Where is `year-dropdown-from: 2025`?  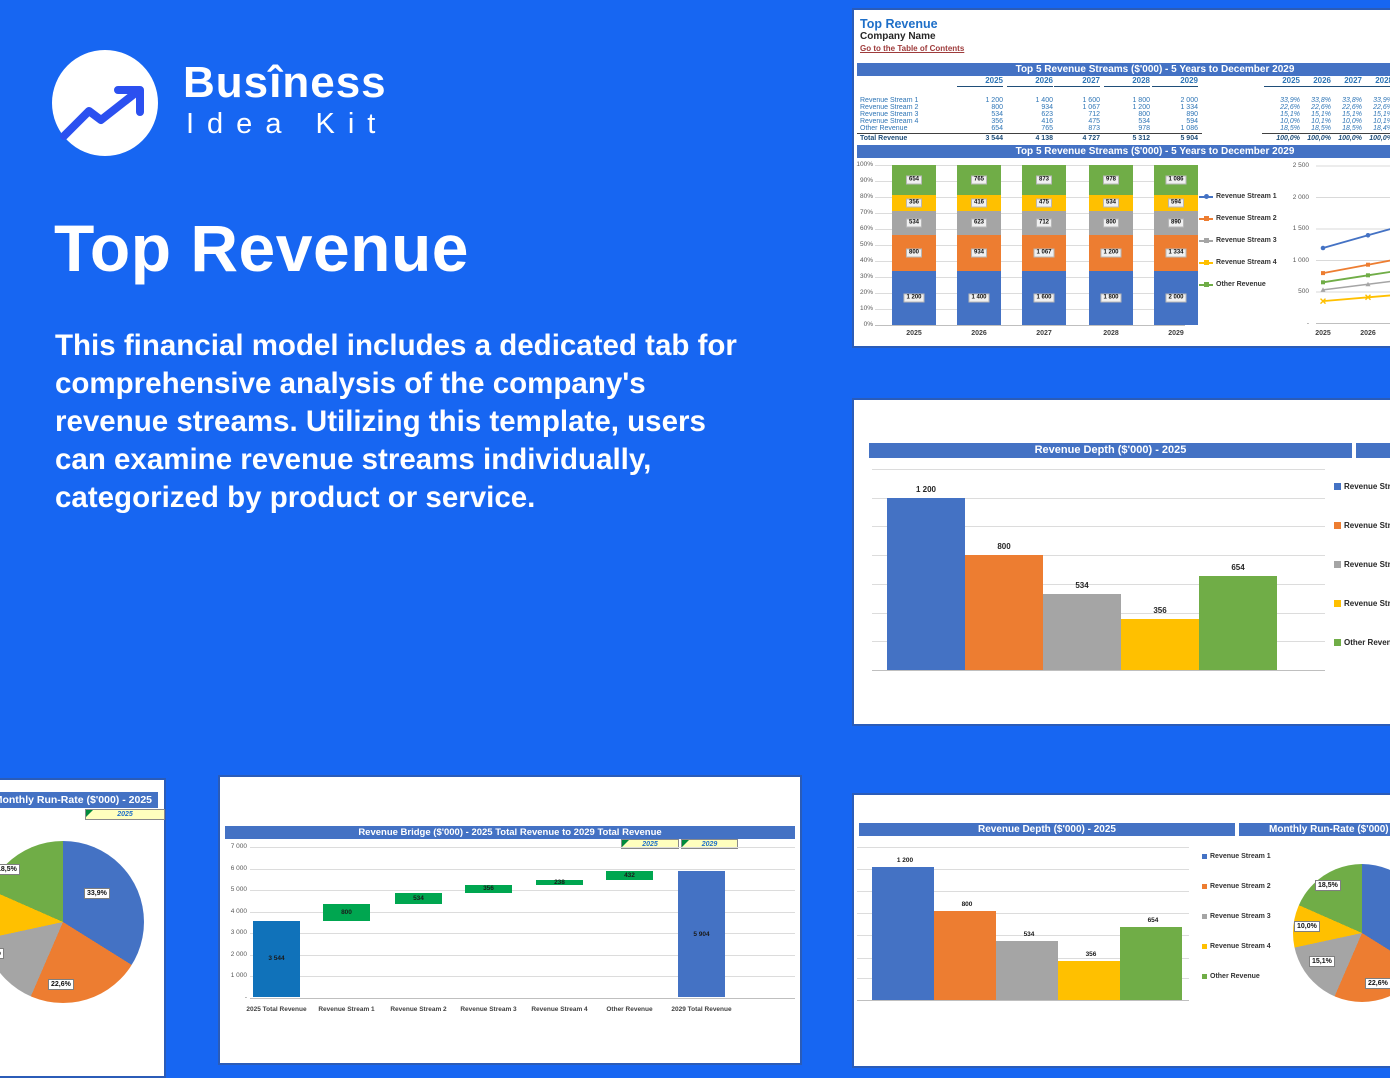 year-dropdown-from: 2025 is located at coordinates (650, 844).